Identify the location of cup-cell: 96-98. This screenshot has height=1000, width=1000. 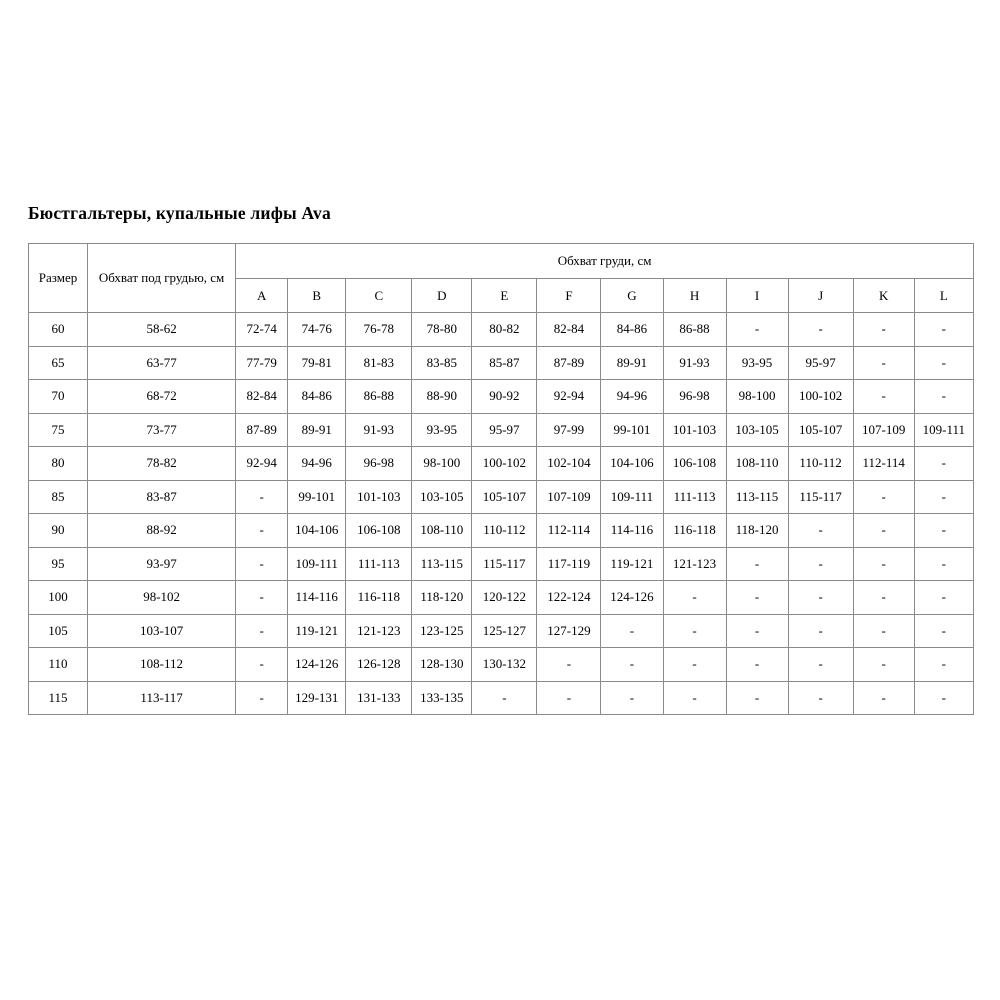
(379, 463).